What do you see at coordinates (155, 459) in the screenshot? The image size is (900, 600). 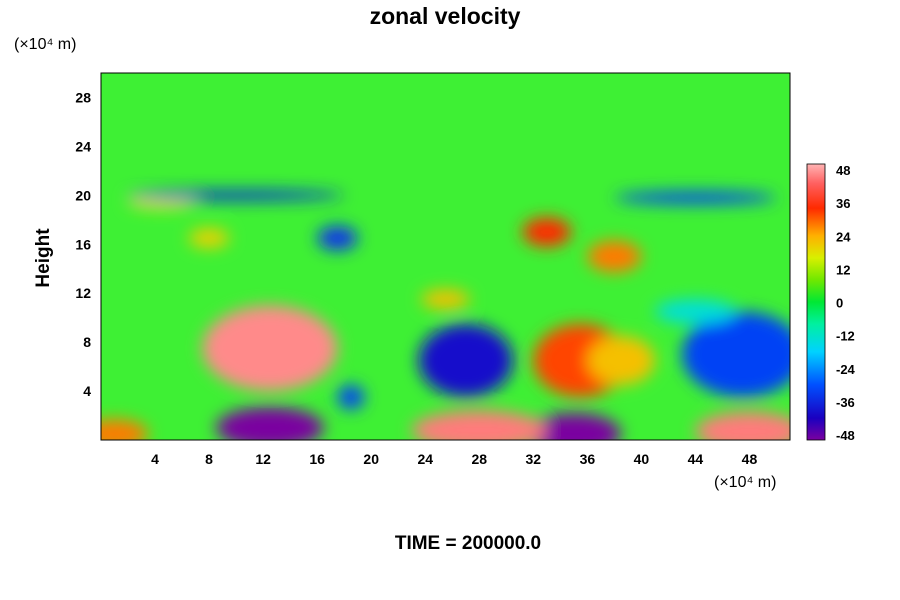 I see `x-tick-label: 4` at bounding box center [155, 459].